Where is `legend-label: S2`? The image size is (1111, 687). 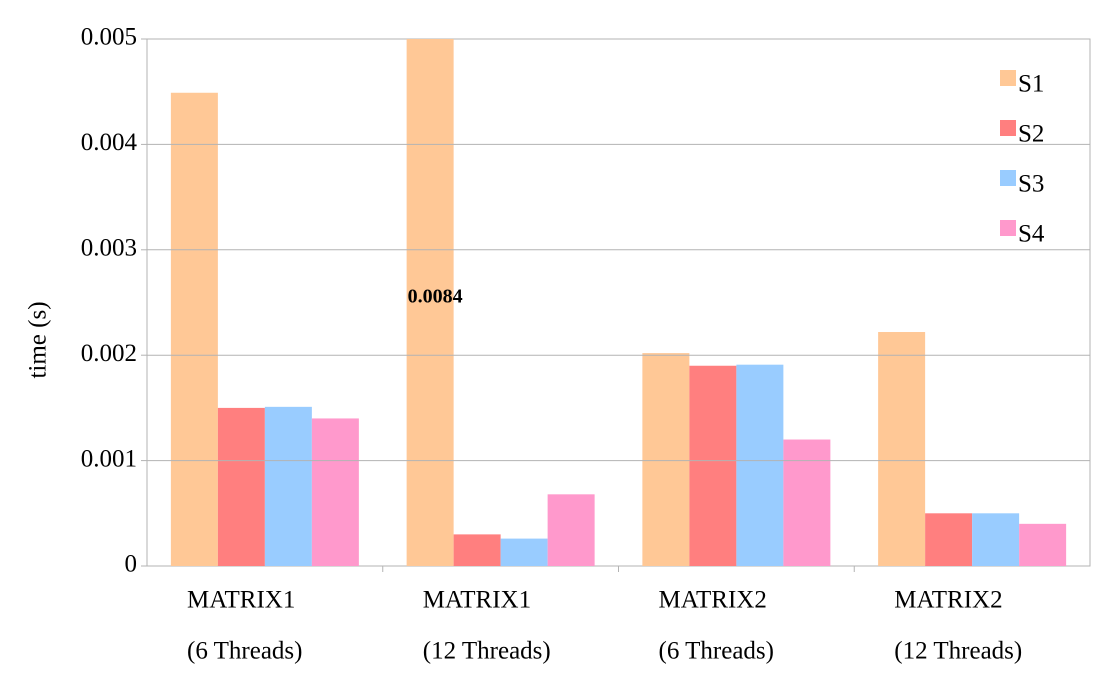 legend-label: S2 is located at coordinates (1031, 134).